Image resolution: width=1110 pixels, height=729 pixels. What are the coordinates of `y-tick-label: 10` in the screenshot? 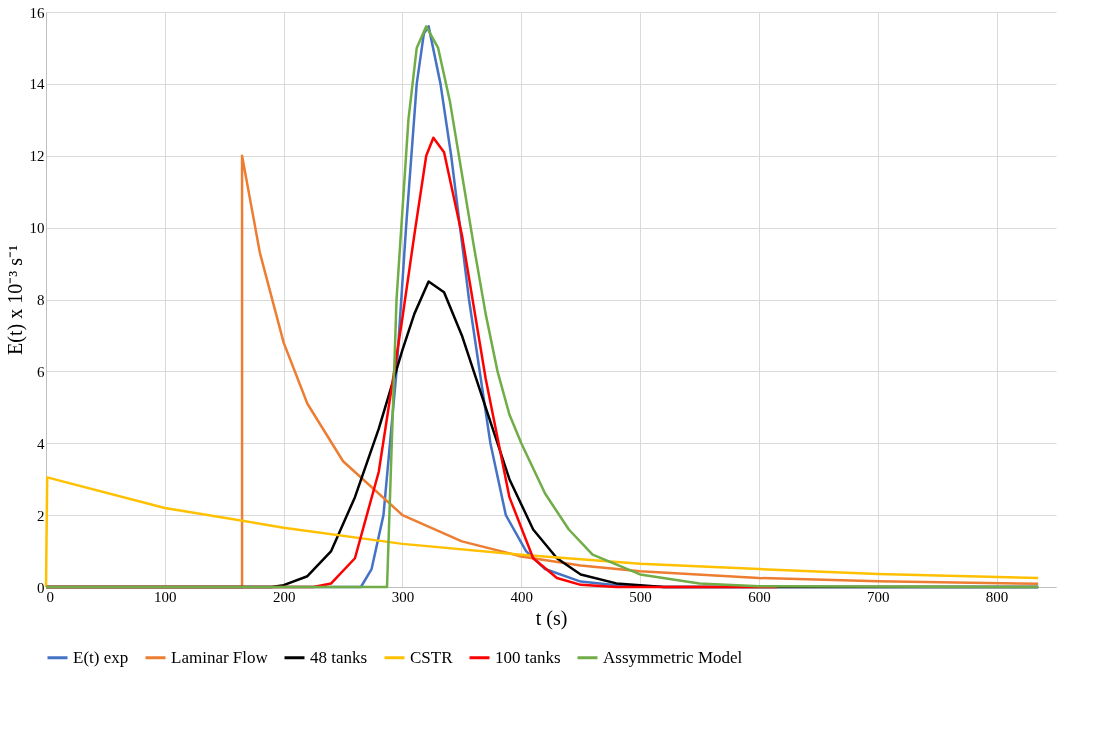 It's located at (37, 228).